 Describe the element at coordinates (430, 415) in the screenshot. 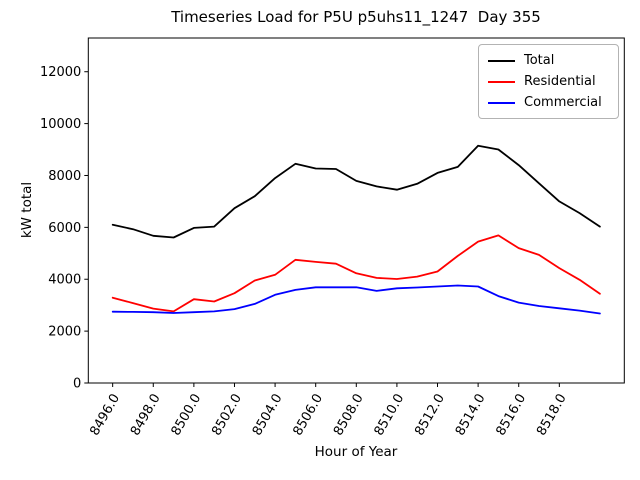

I see `x-tick-label: 8512.0` at that location.